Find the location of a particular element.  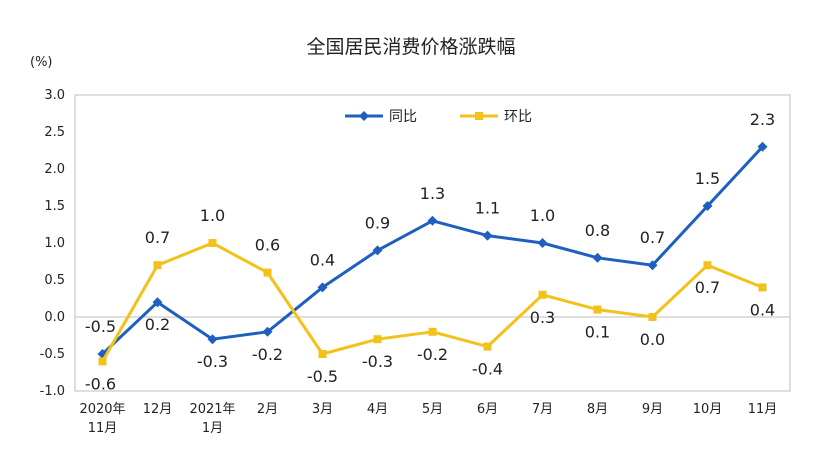

data-label: -0.4 is located at coordinates (487, 369).